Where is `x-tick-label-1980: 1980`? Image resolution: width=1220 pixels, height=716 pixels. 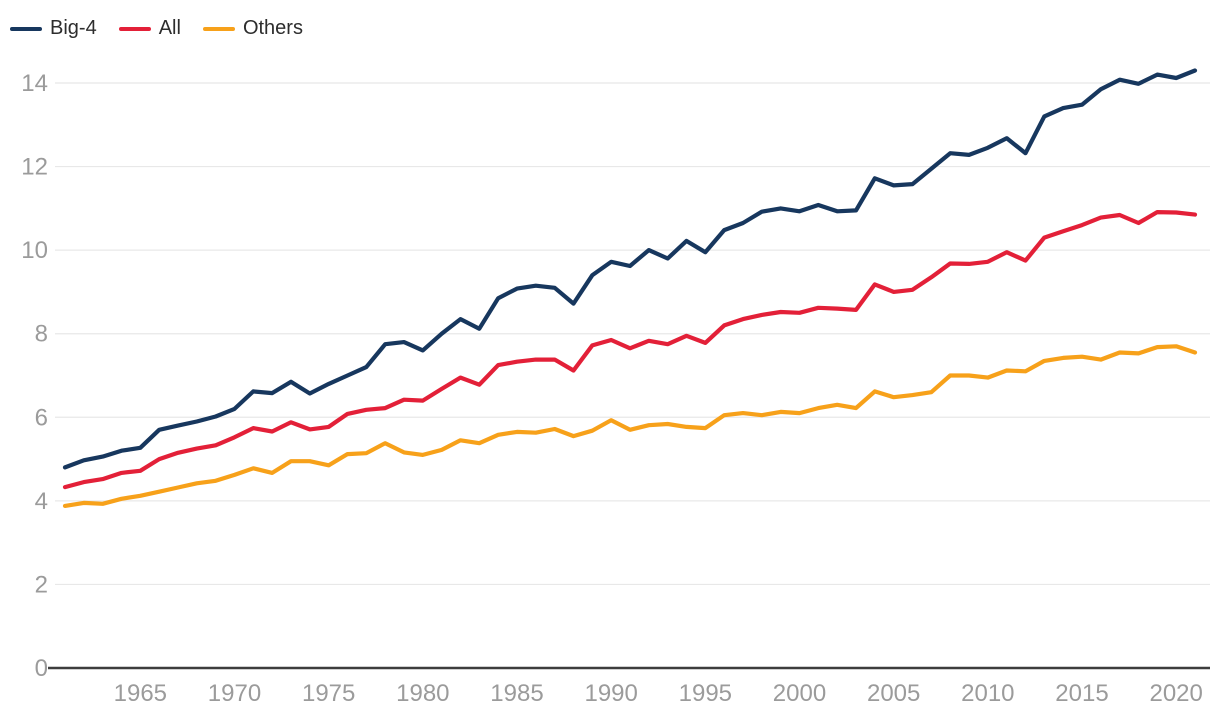
x-tick-label-1980: 1980 is located at coordinates (422, 693).